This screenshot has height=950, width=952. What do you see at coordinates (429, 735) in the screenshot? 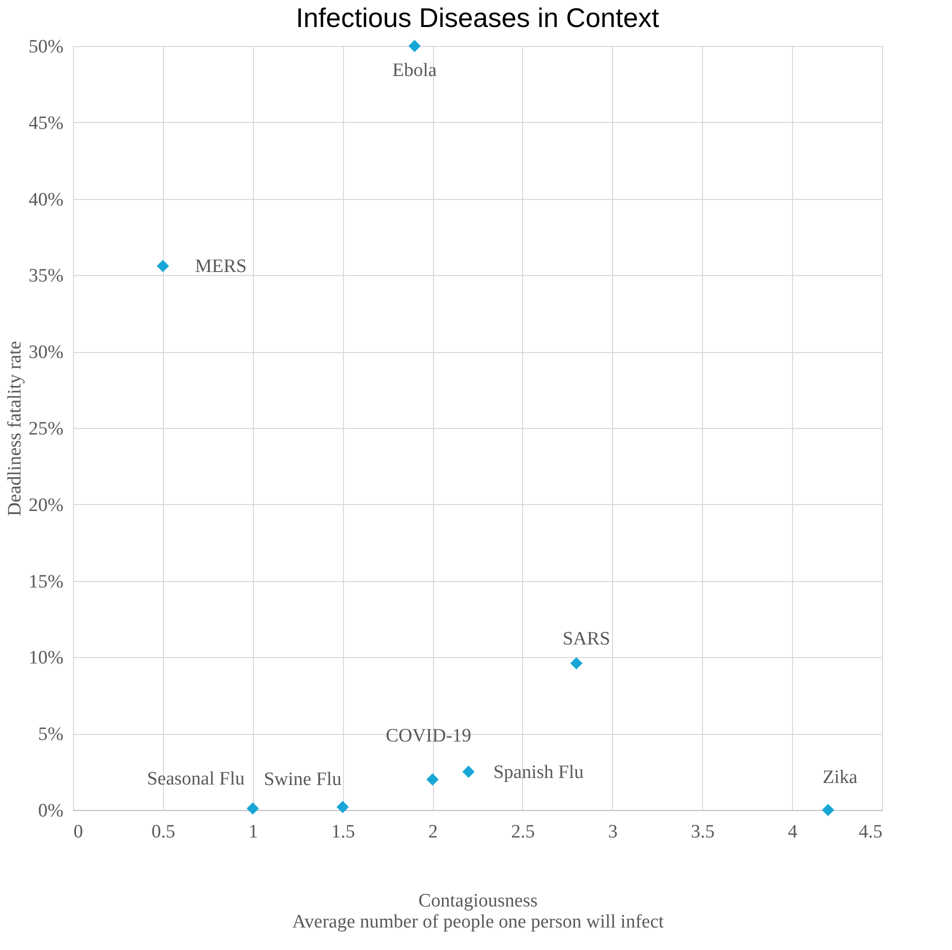
I see `annotation: COVID-19` at bounding box center [429, 735].